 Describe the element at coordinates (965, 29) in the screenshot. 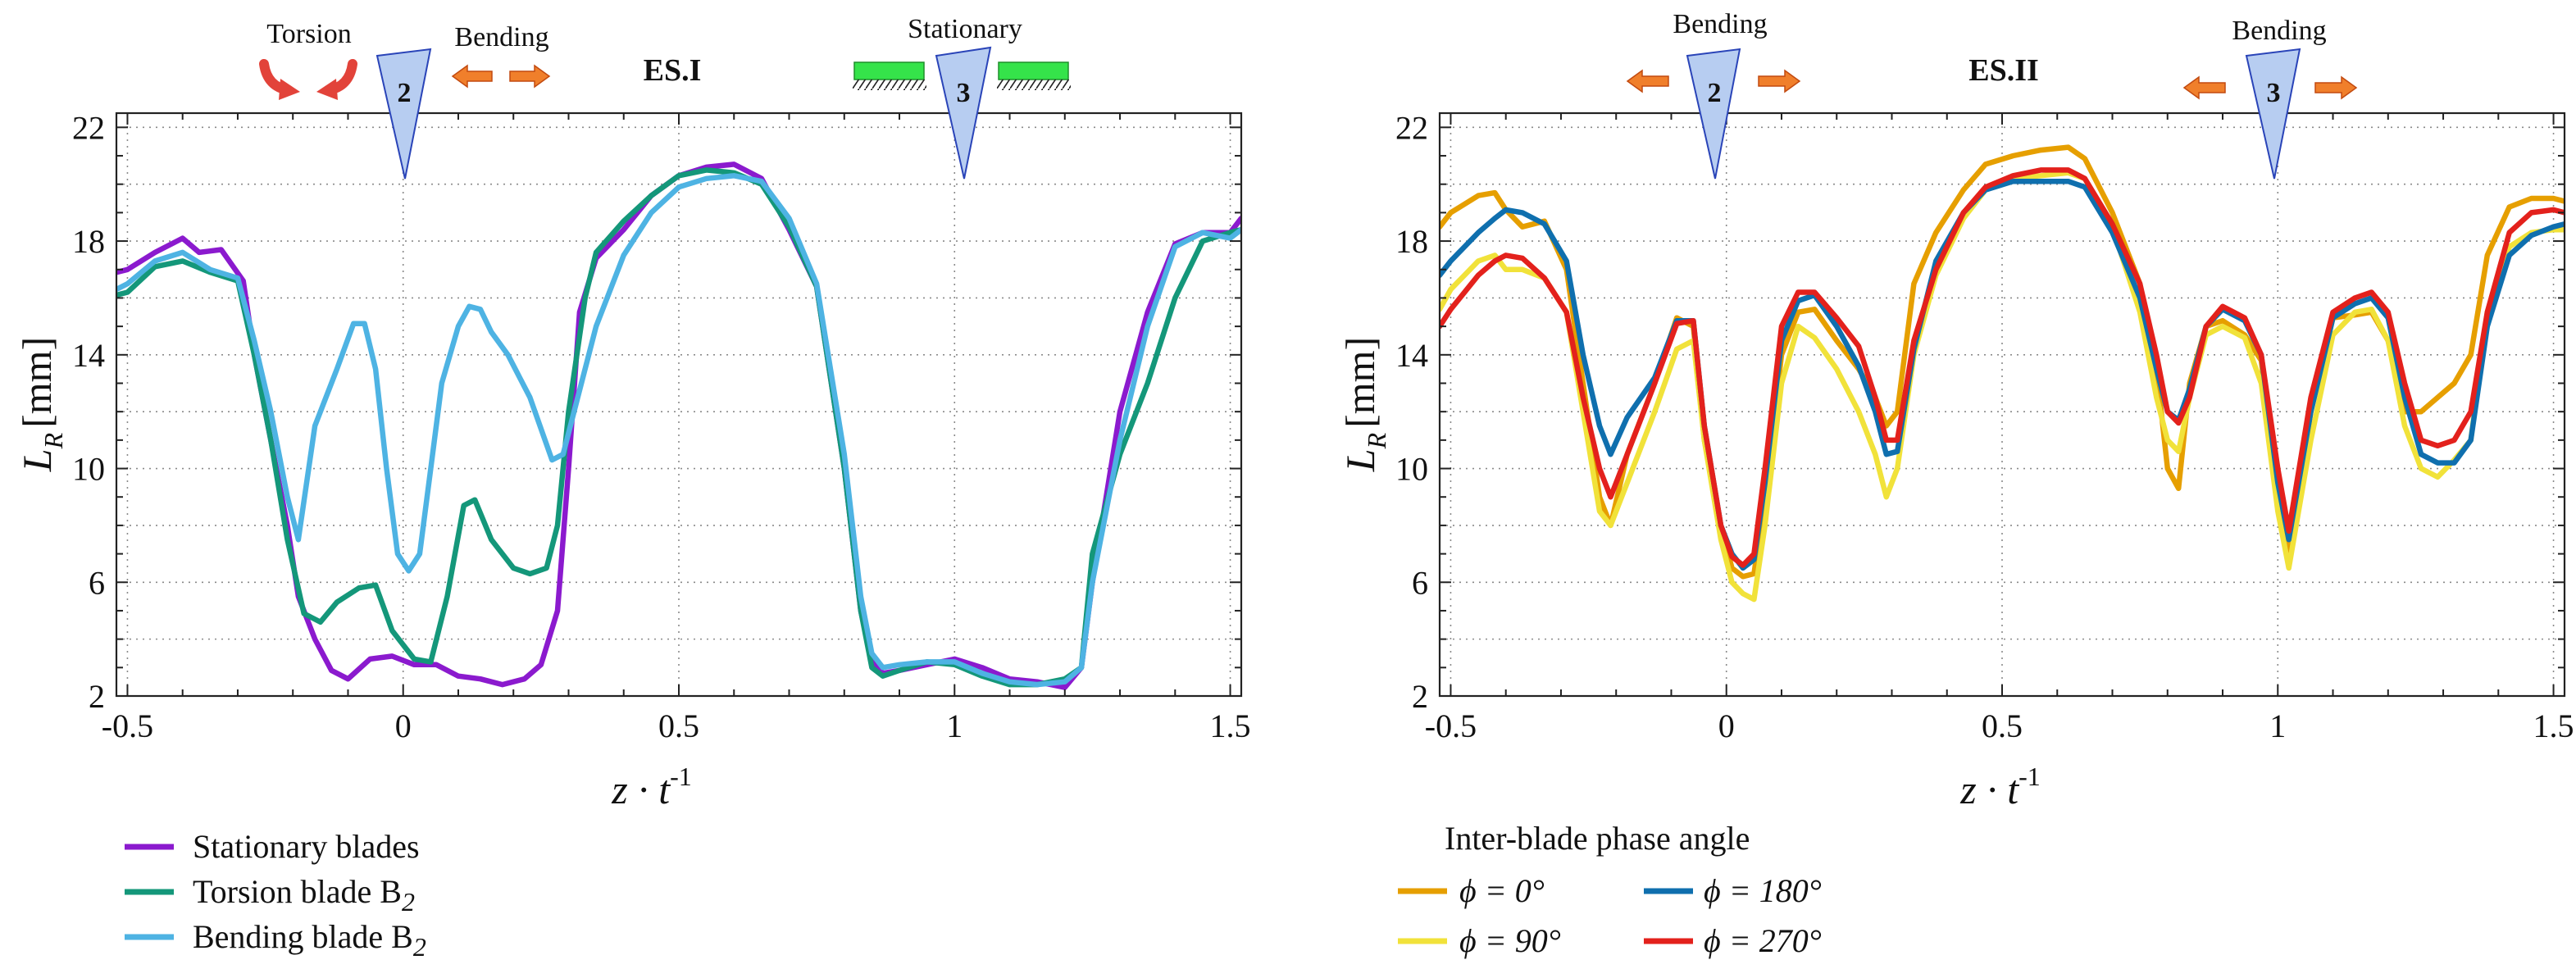

I see `annotation-stationary: Stationary` at that location.